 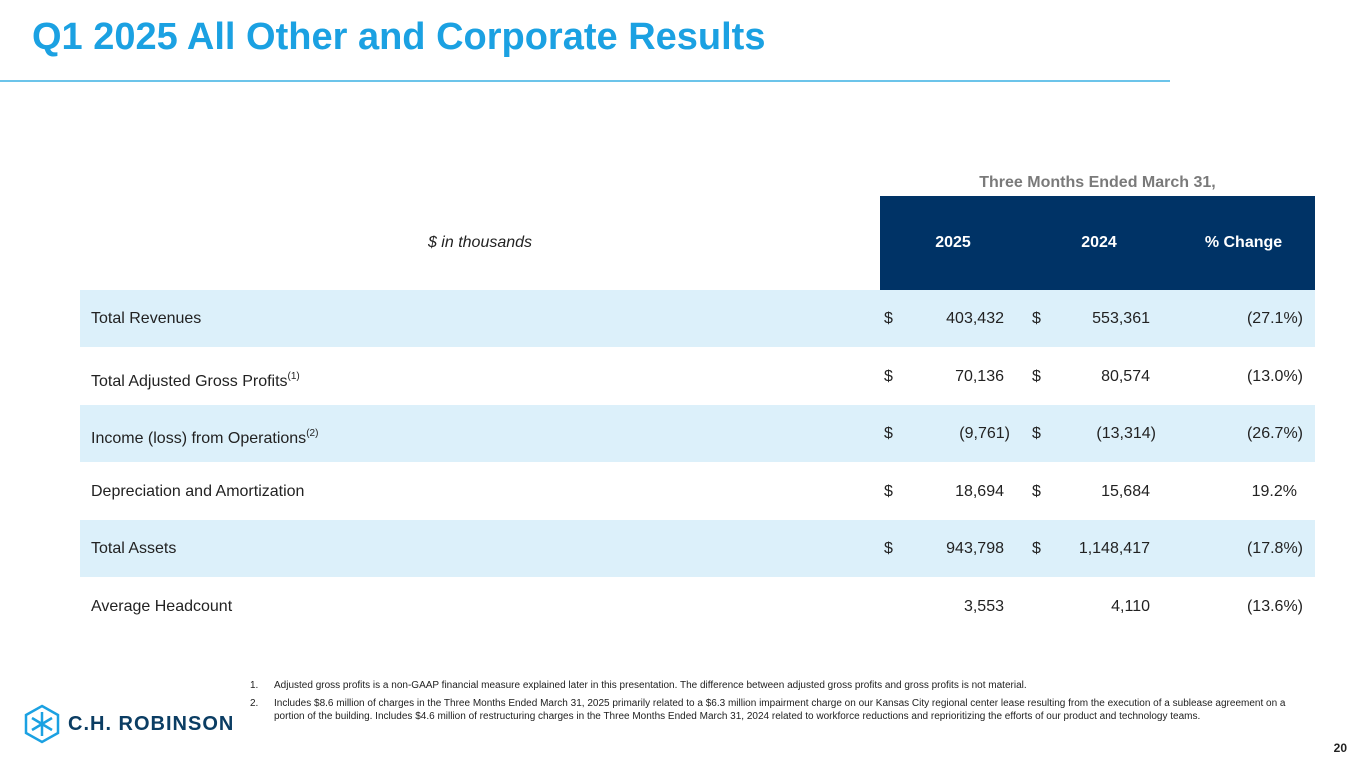 I want to click on title: Q1 2025 All Other and Corporate Results, so click(x=399, y=37).